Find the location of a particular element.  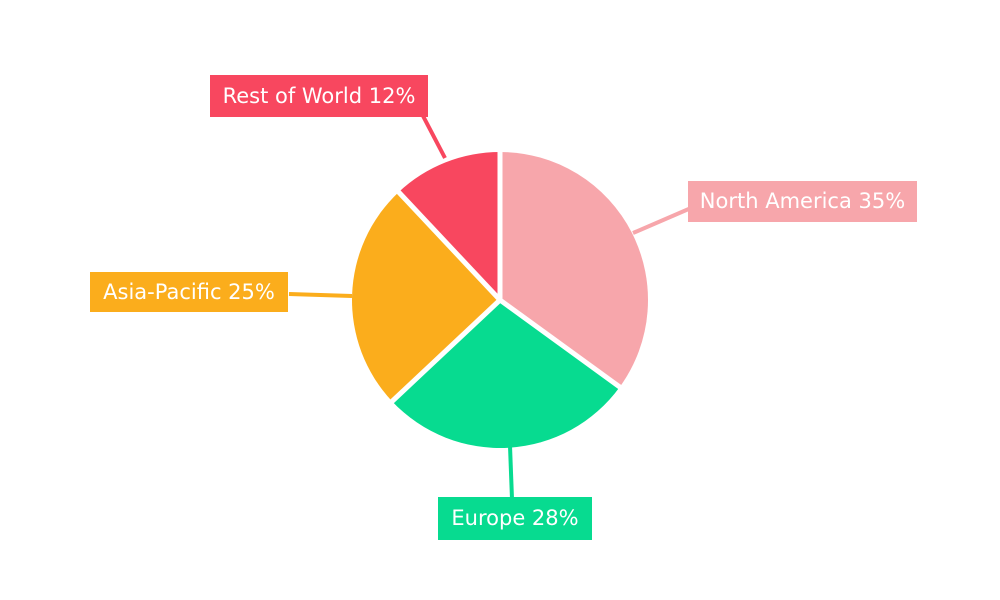

callout-label-europe: Europe 28% is located at coordinates (515, 518).